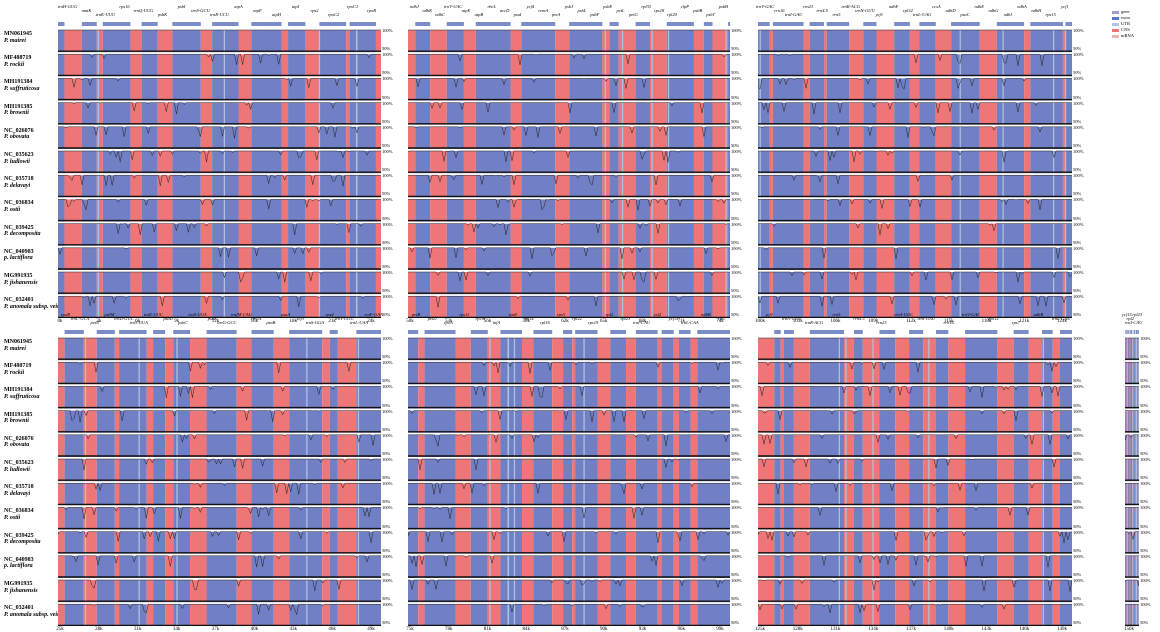 Image resolution: width=1160 pixels, height=632 pixels. I want to click on axis-tick-label: 137k, so click(911, 629).